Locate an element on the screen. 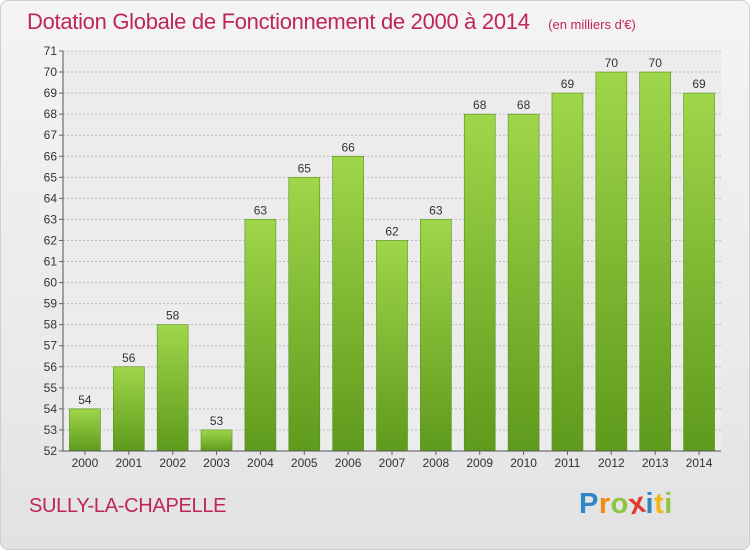  bar-value-label: 56 is located at coordinates (129, 358).